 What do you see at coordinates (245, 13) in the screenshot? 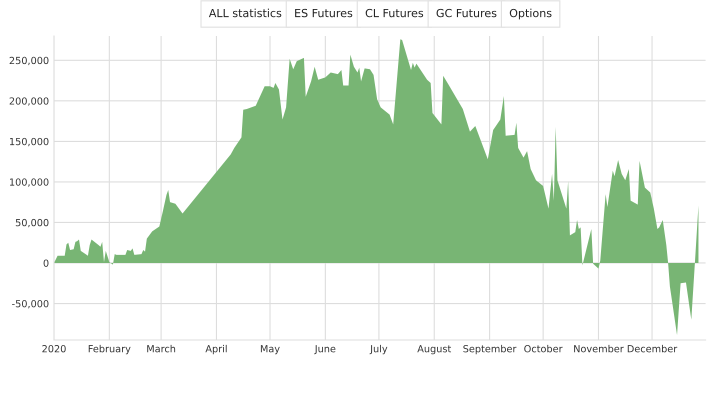
I see `text: ALL statistics` at bounding box center [245, 13].